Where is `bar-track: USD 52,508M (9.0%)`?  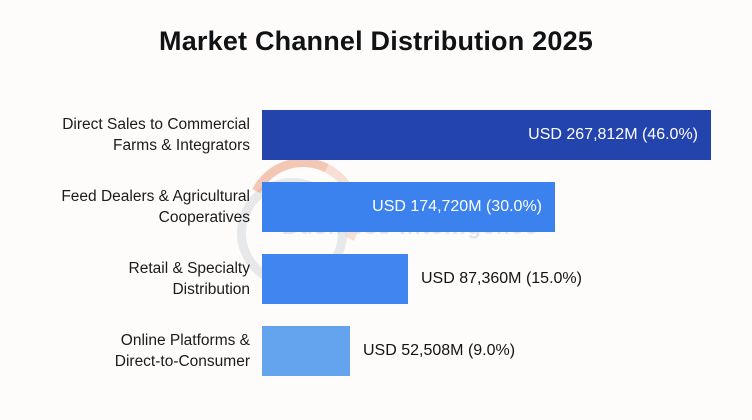 bar-track: USD 52,508M (9.0%) is located at coordinates (504, 351).